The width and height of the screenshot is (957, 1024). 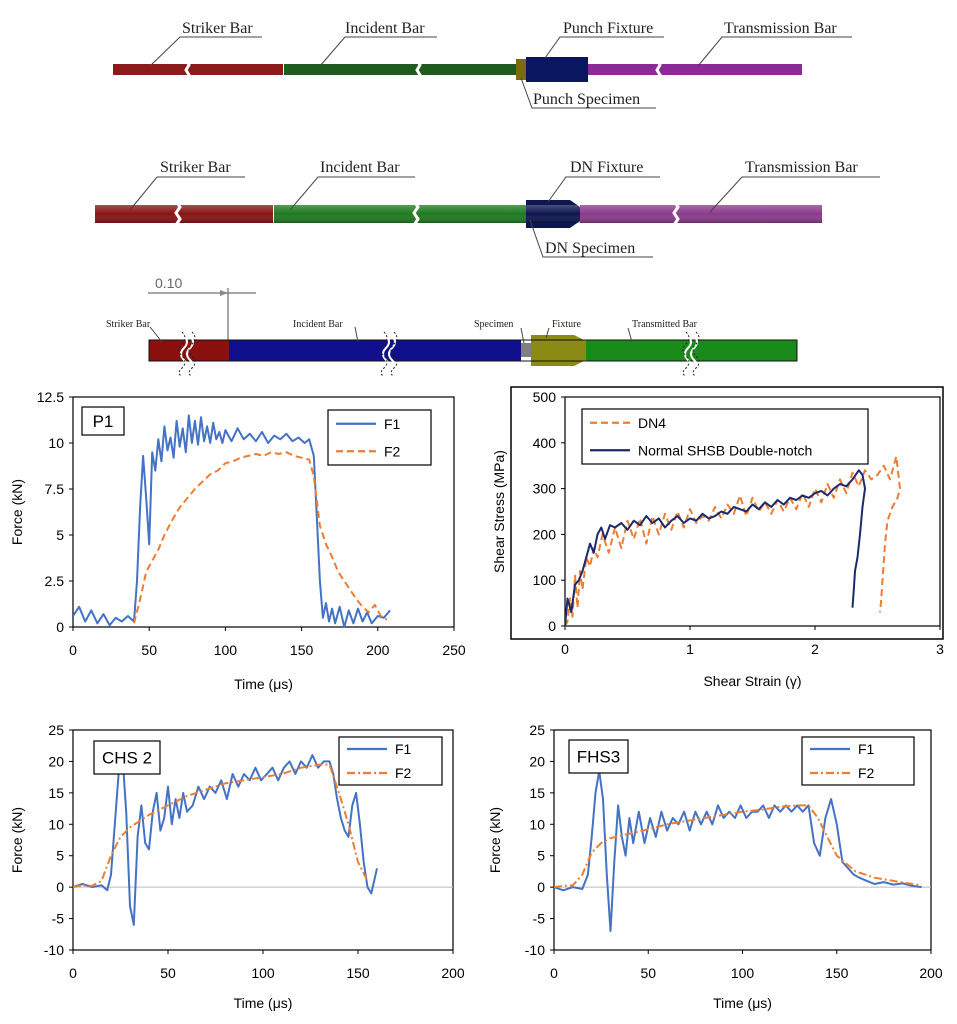 What do you see at coordinates (652, 423) in the screenshot?
I see `dn4-legend-label: DN4` at bounding box center [652, 423].